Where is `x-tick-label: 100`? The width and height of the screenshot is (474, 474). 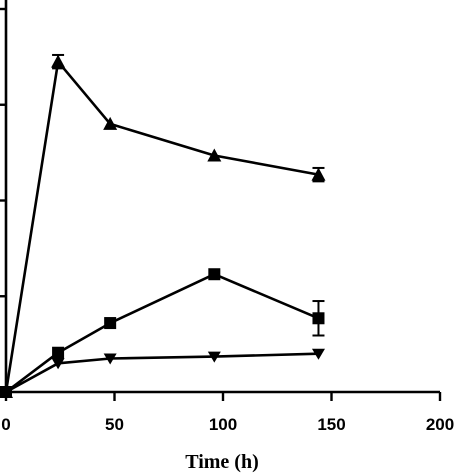 x-tick-label: 100 is located at coordinates (223, 424).